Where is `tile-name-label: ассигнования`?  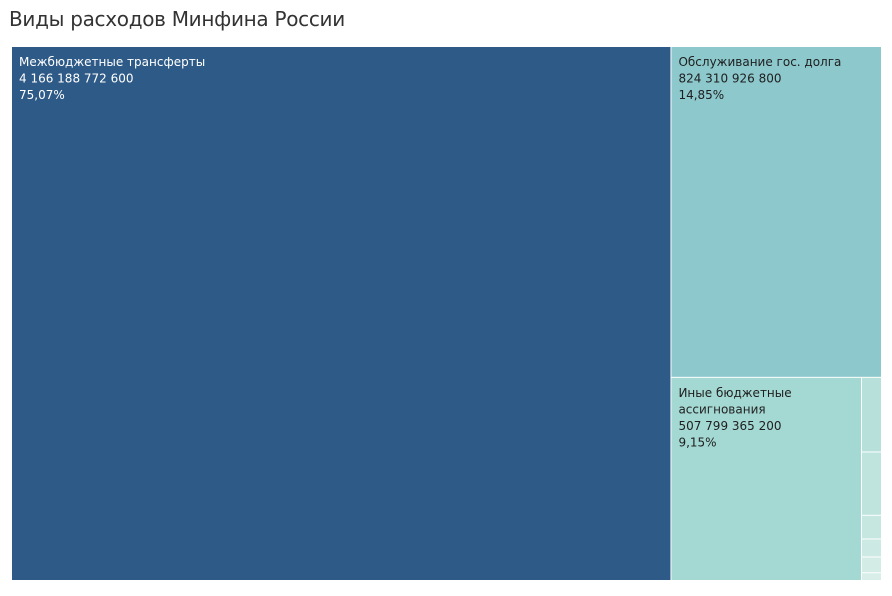 tile-name-label: ассигнования is located at coordinates (721, 409).